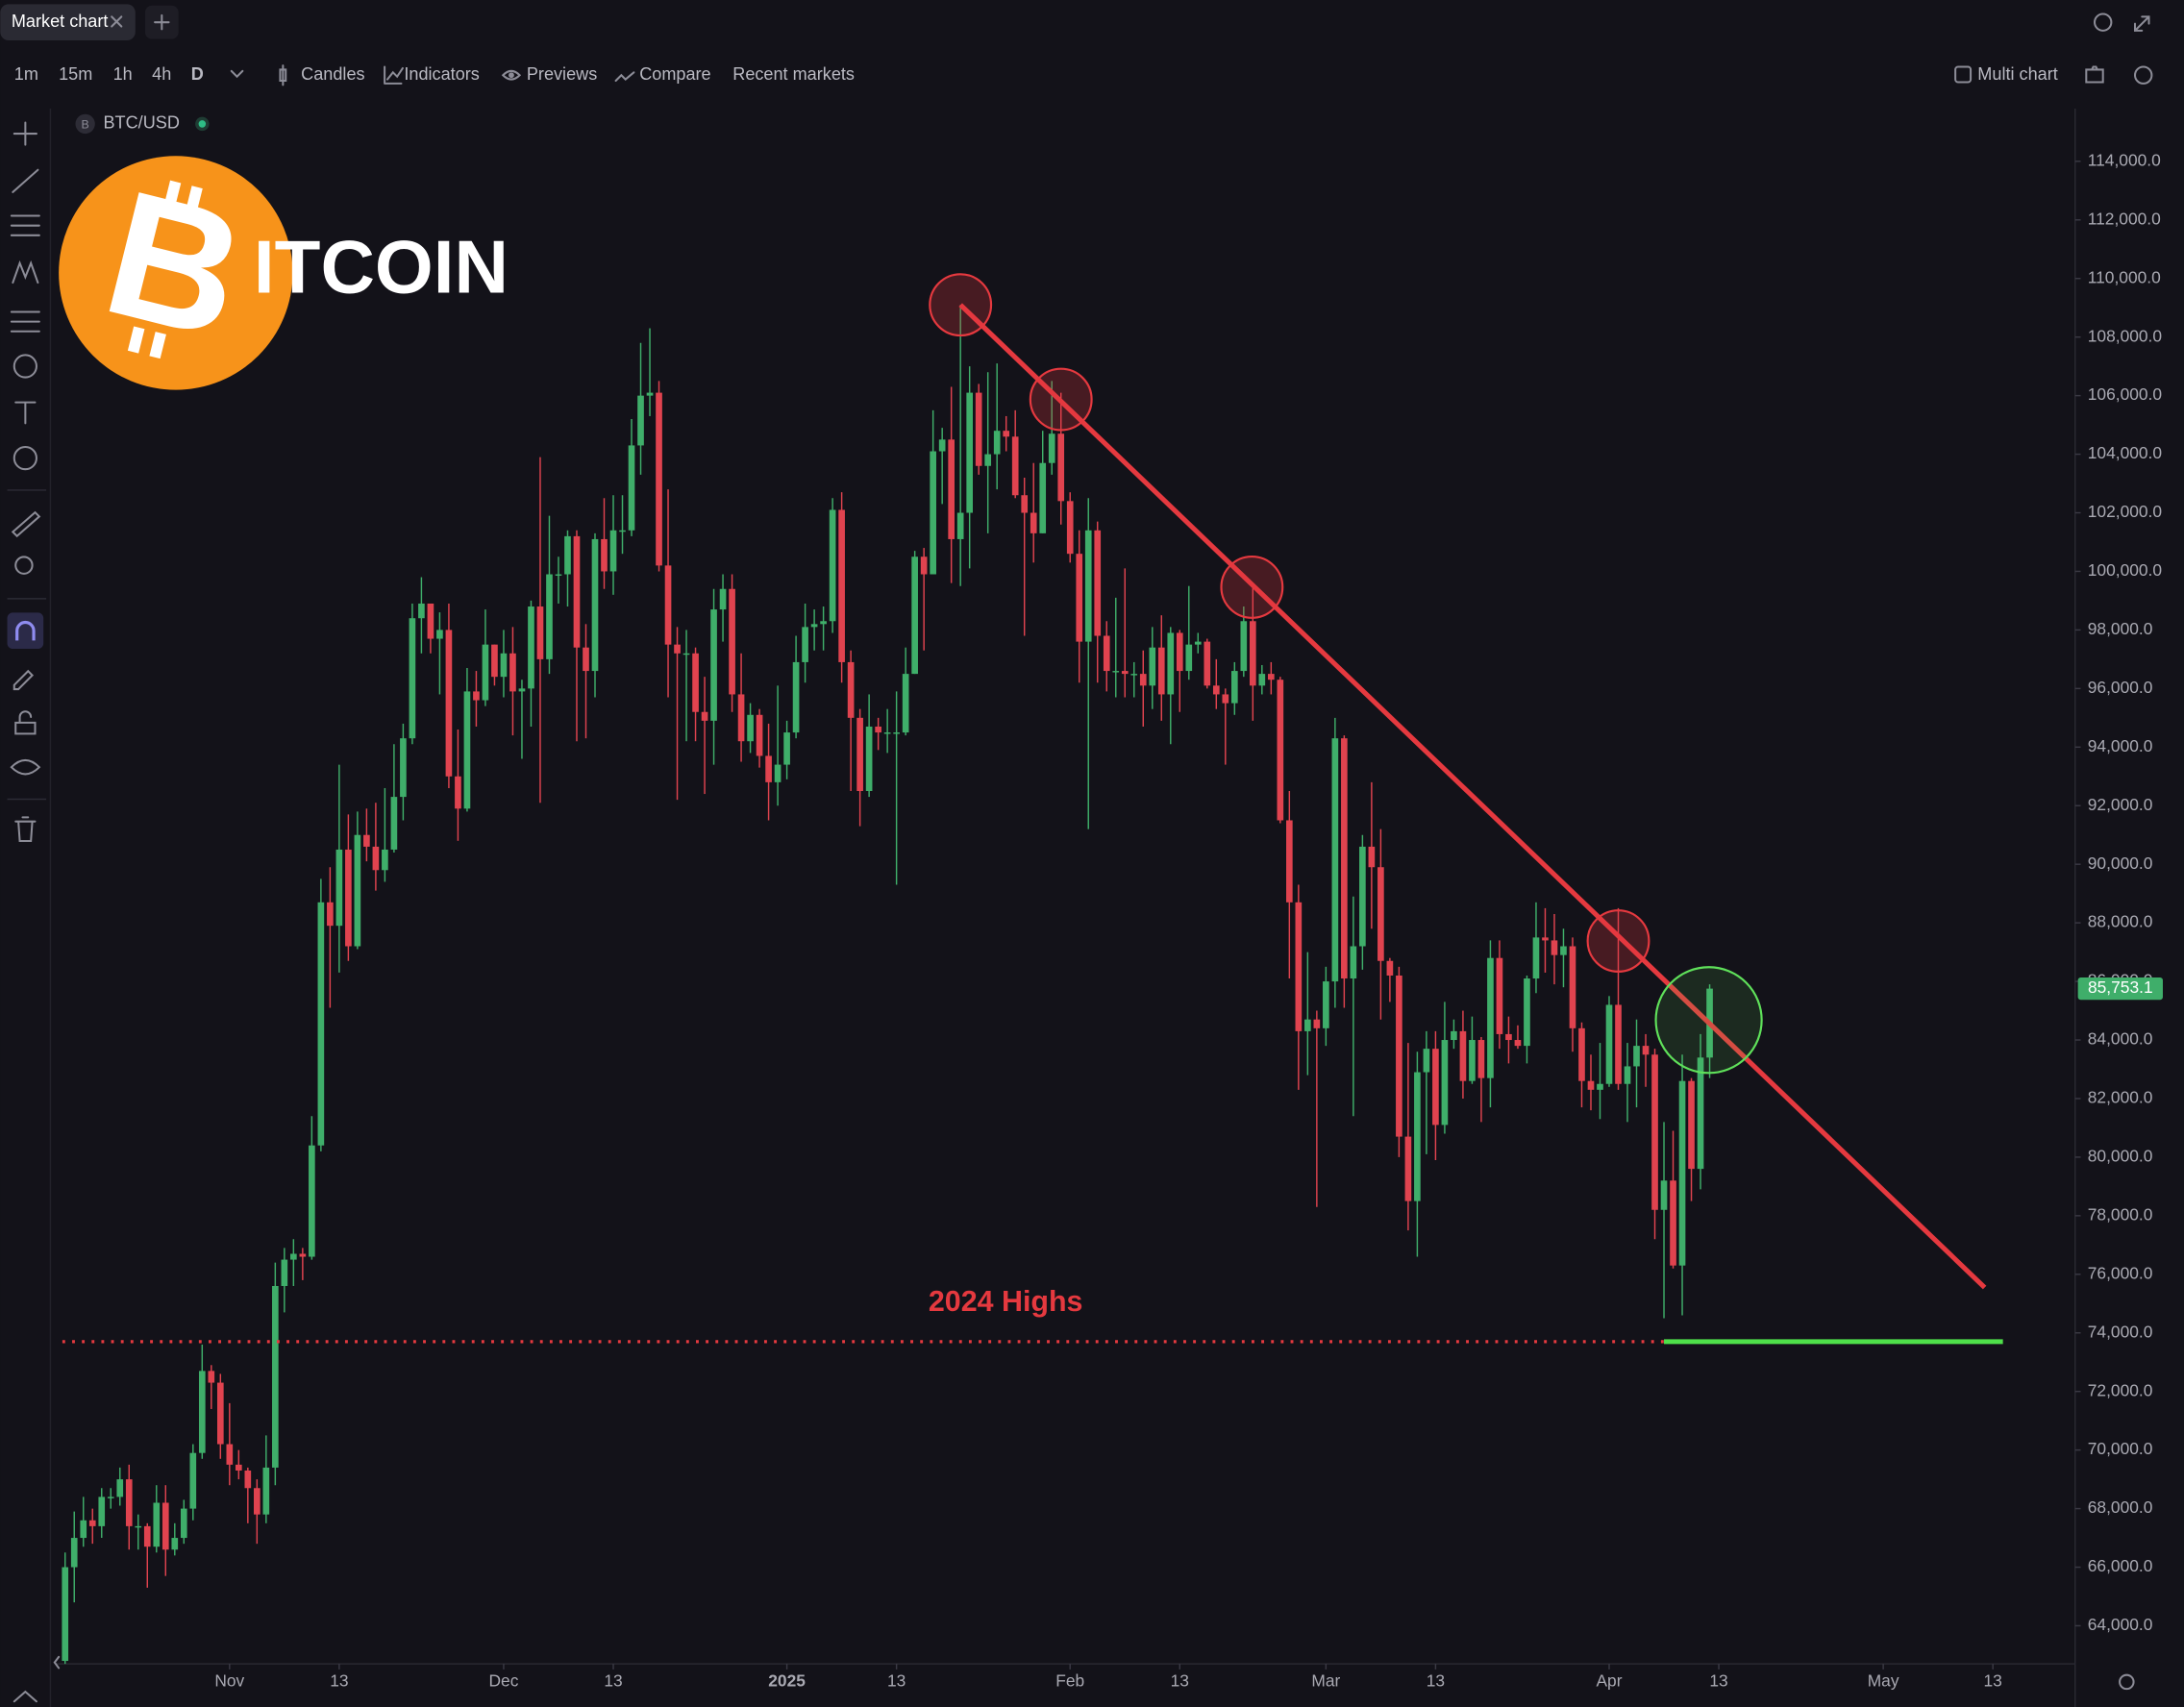 This screenshot has height=1707, width=2184. What do you see at coordinates (2120, 687) in the screenshot?
I see `y-tick-label: 96,000.0` at bounding box center [2120, 687].